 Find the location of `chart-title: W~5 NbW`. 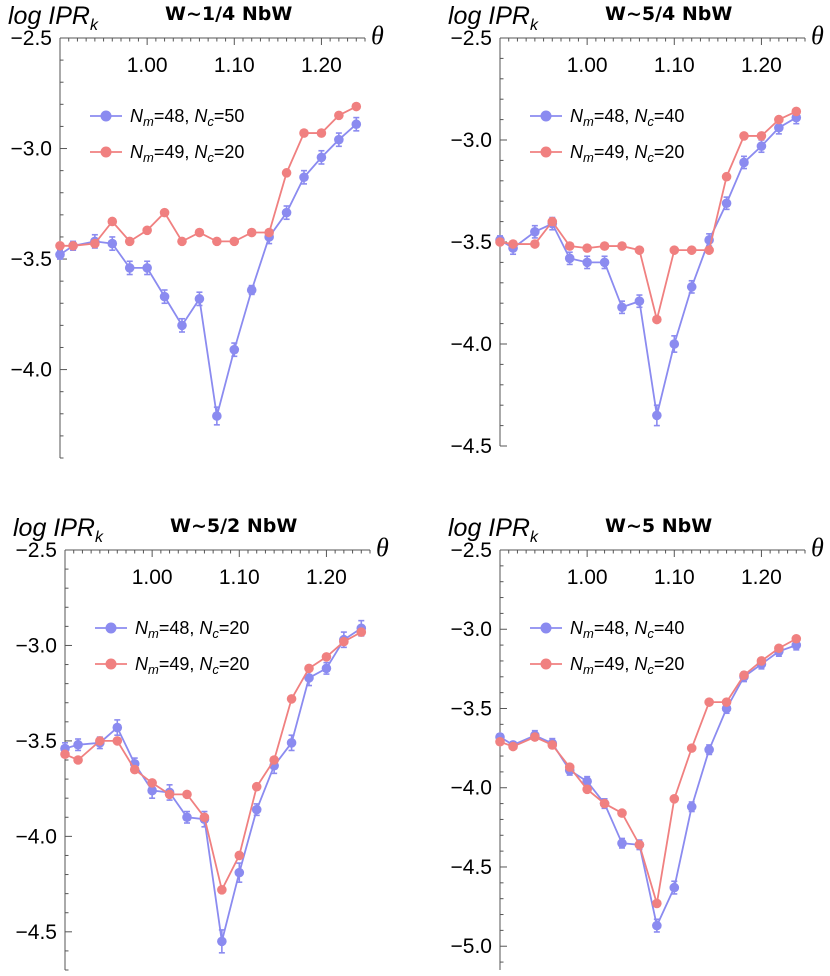

chart-title: W~5 NbW is located at coordinates (658, 526).